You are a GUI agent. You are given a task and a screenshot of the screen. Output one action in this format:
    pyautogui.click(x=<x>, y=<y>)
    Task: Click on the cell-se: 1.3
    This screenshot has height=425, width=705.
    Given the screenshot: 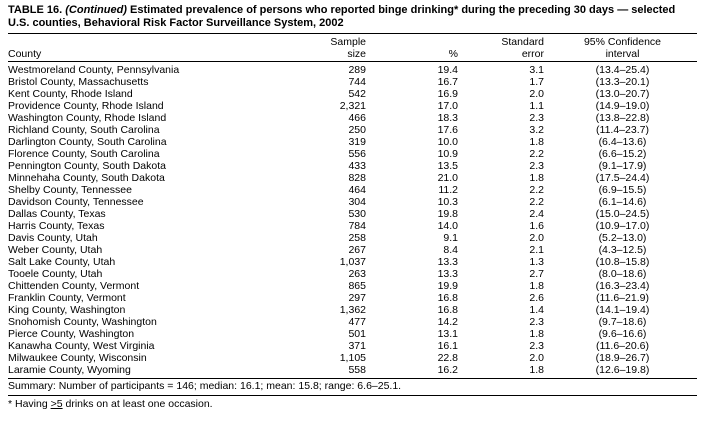 What is the action you would take?
    pyautogui.click(x=536, y=262)
    